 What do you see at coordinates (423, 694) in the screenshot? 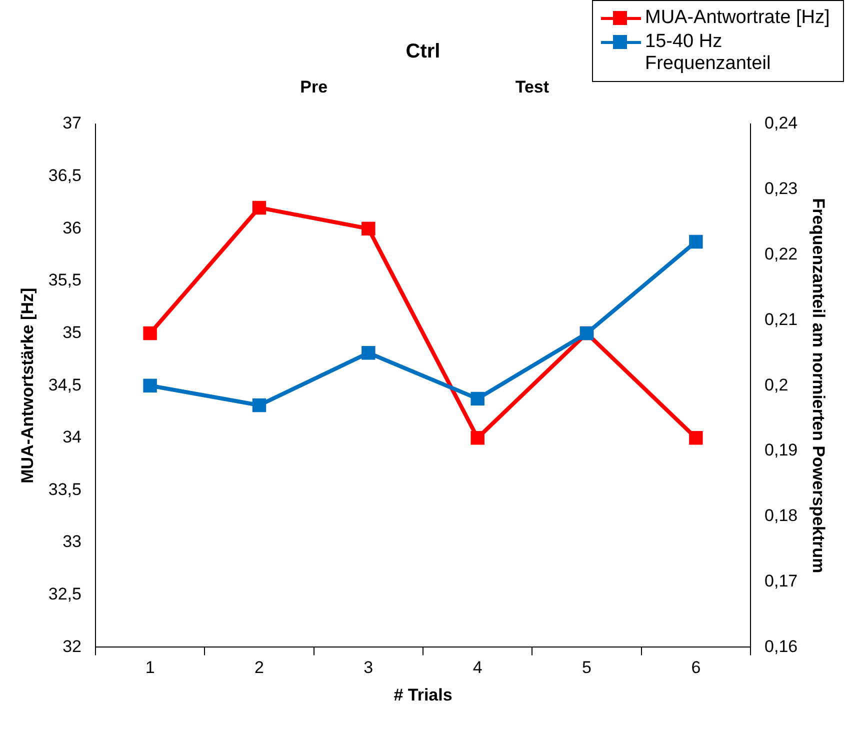
I see `x-axis-title: # Trials` at bounding box center [423, 694].